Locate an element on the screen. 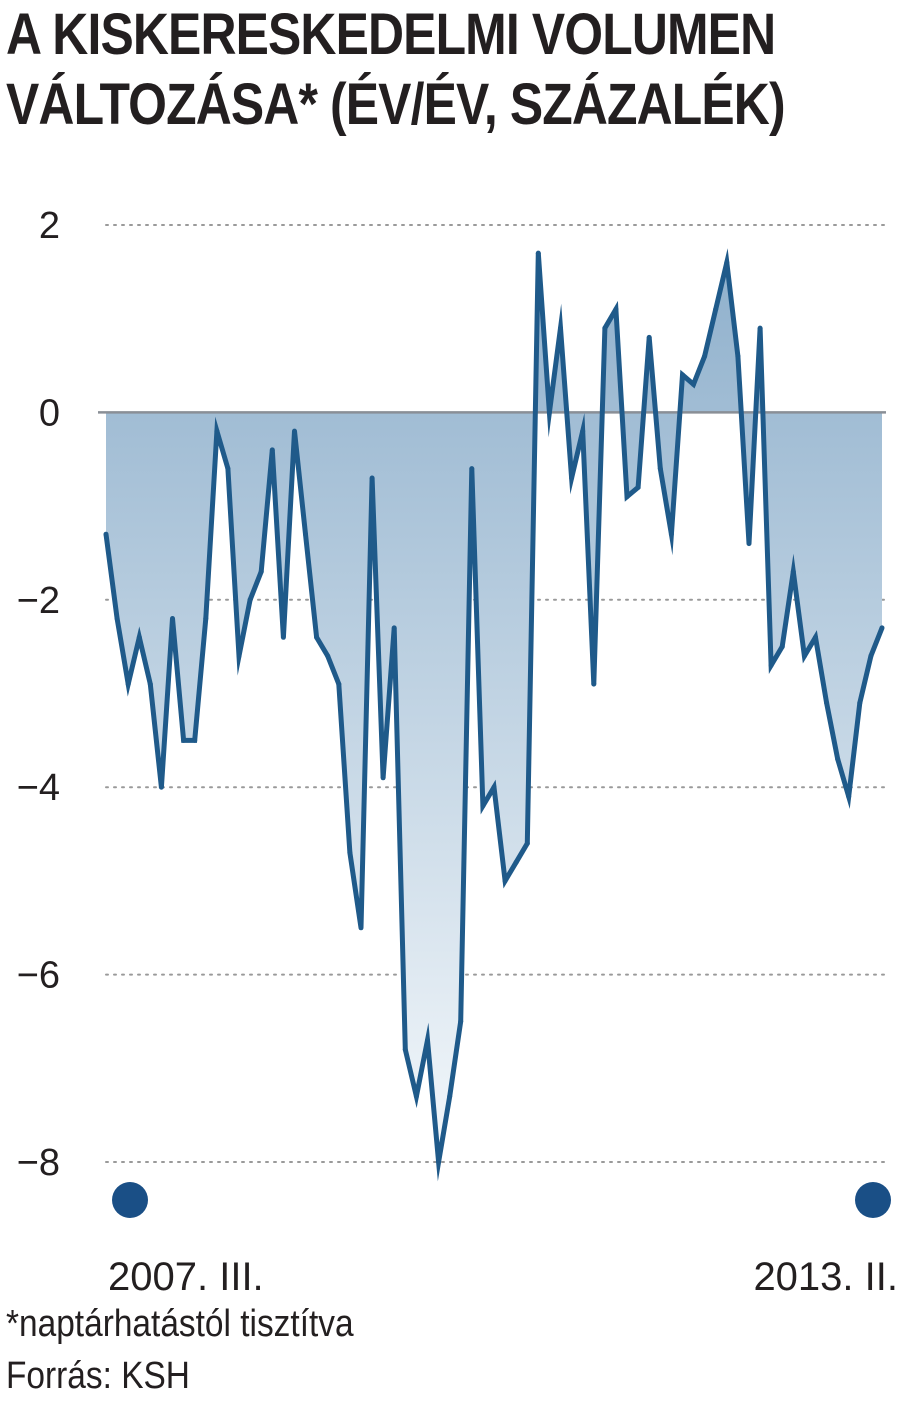  y-tick-label: −2 is located at coordinates (38, 601).